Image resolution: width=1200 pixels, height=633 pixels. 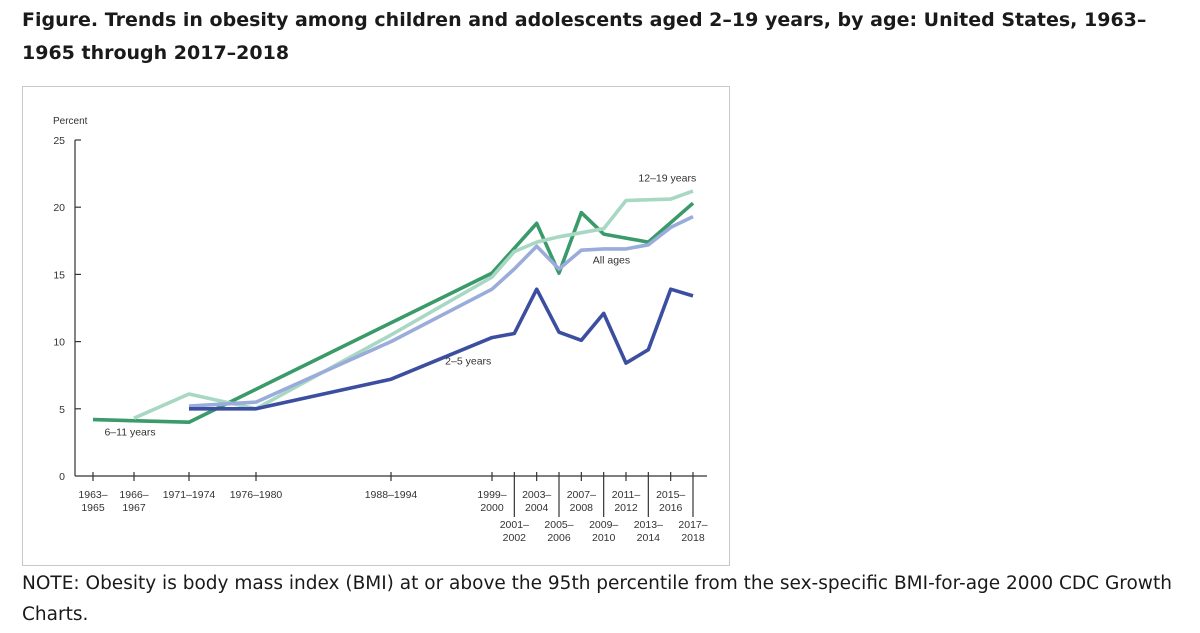 I want to click on x-tick-label: 2010, so click(x=604, y=538).